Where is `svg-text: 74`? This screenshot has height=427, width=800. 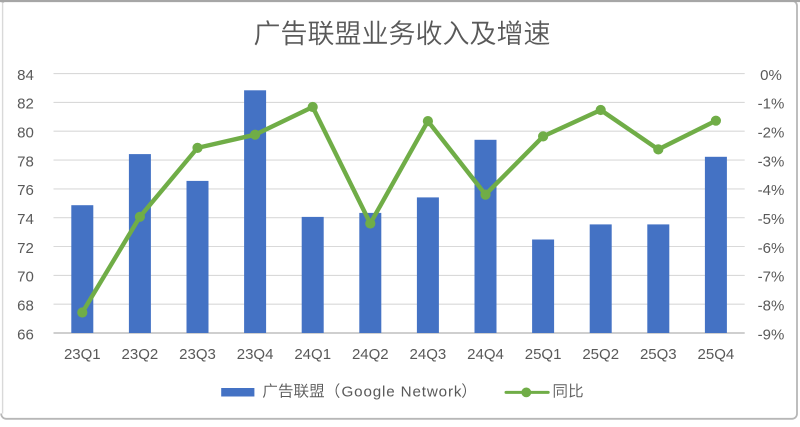
svg-text: 74 is located at coordinates (25, 219).